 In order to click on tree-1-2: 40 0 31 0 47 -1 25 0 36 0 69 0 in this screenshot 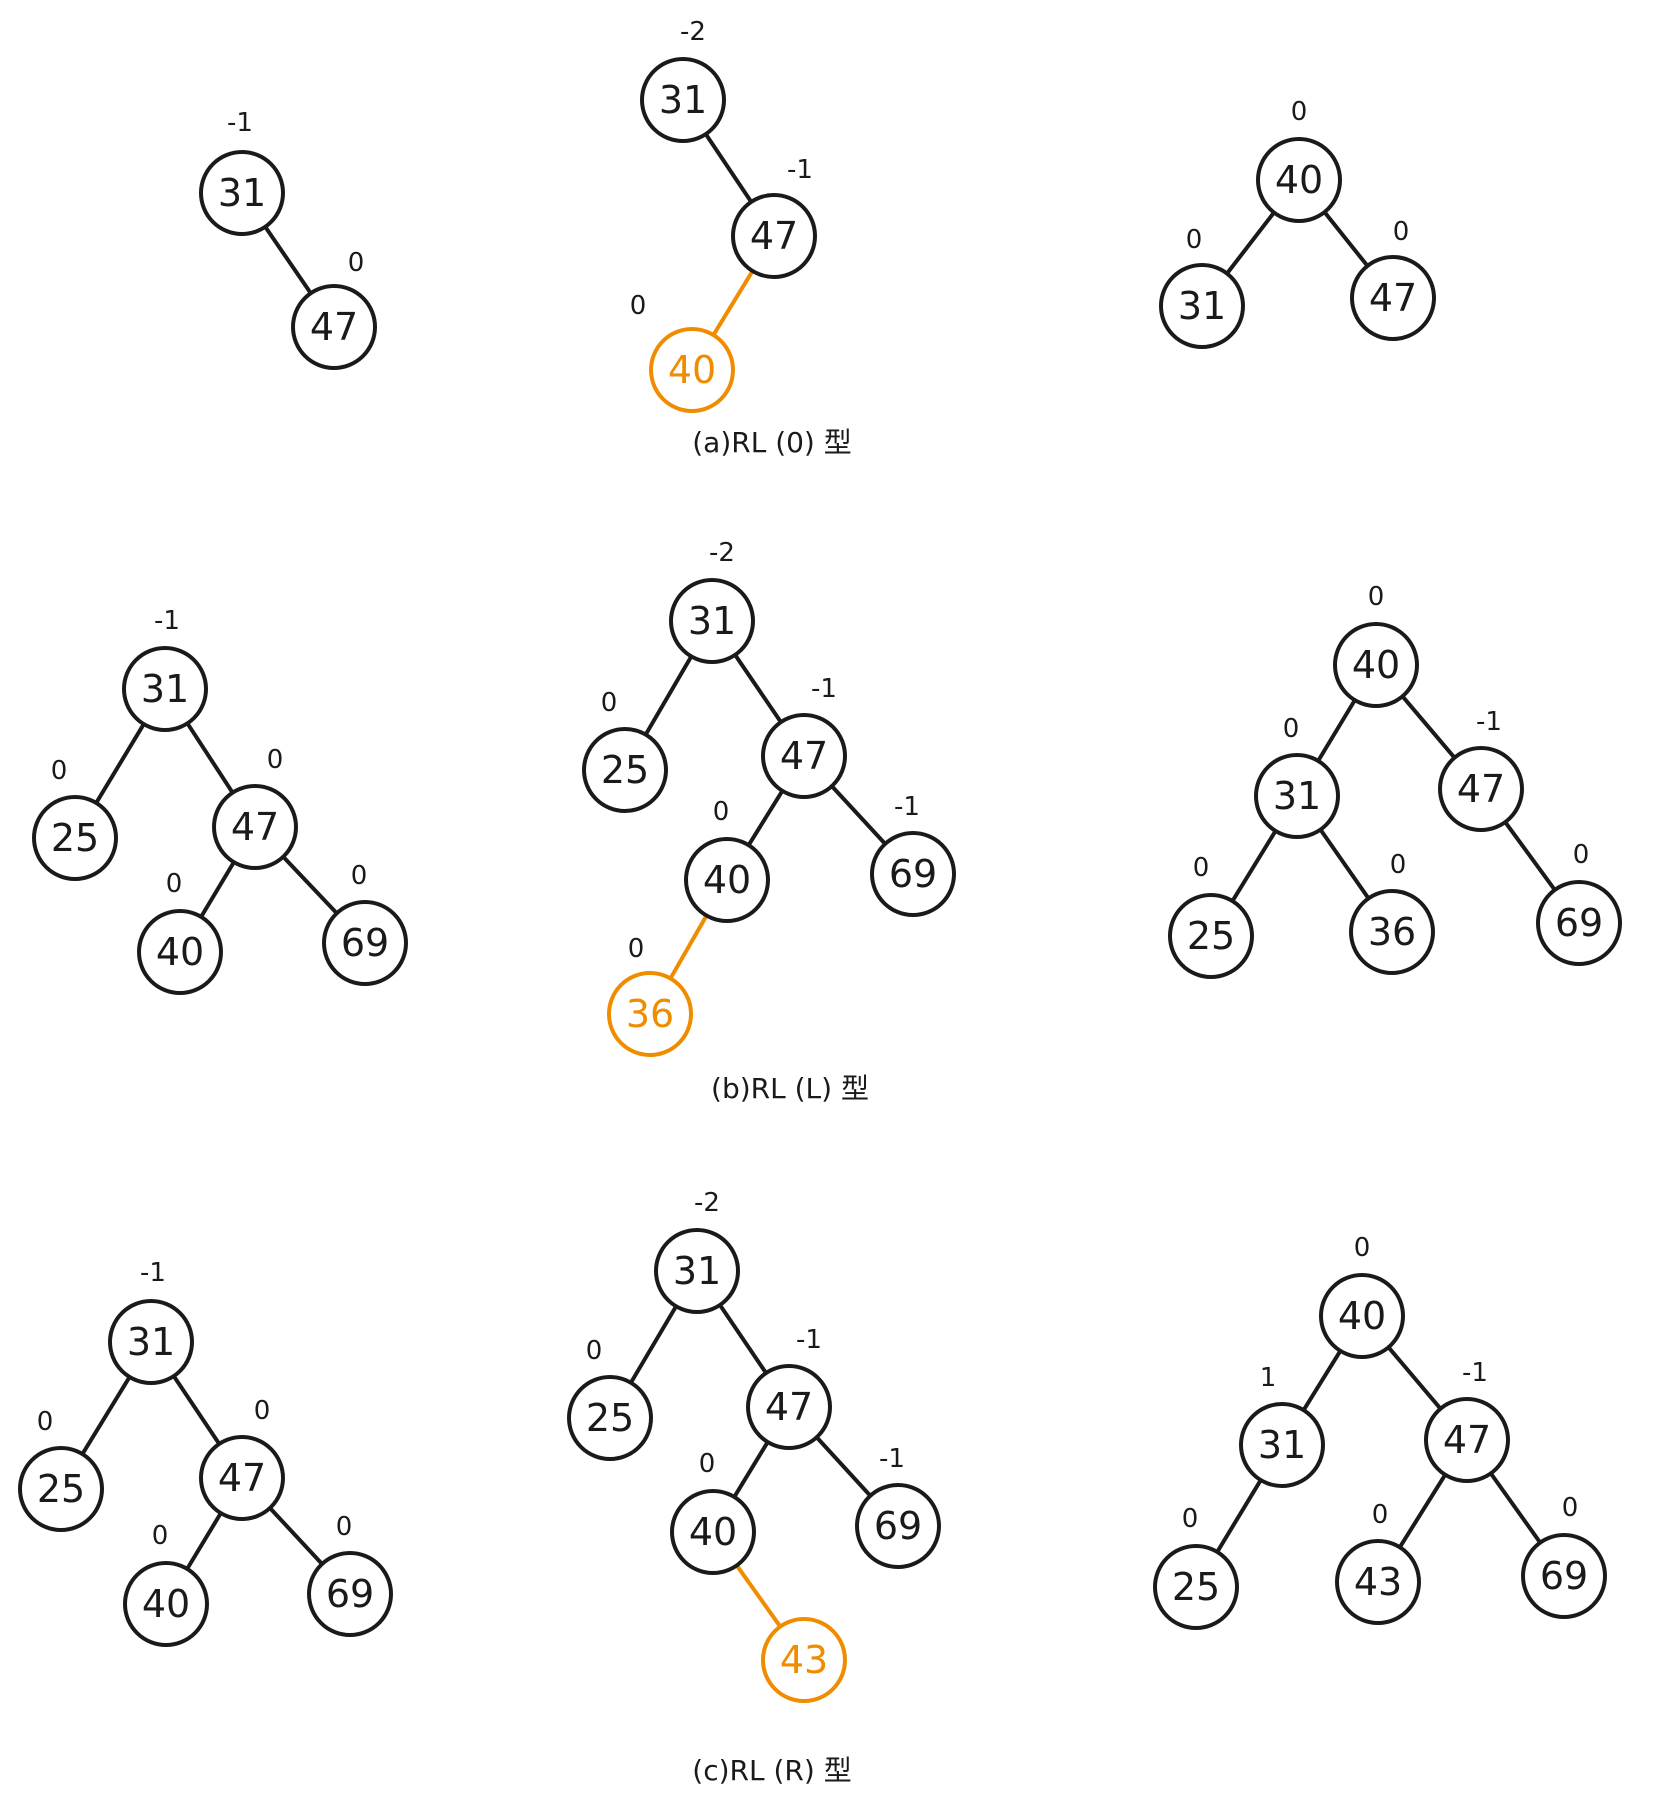, I will do `click(1395, 779)`.